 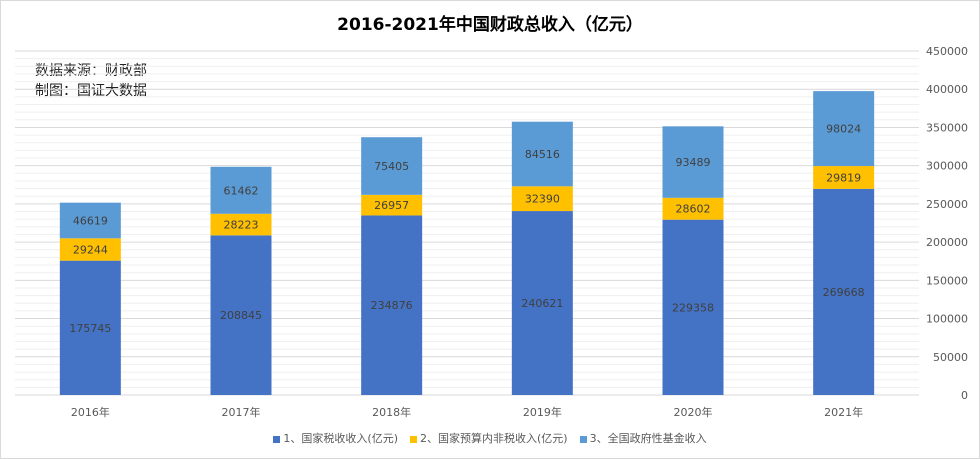 I want to click on data-label: 32390, so click(x=542, y=199).